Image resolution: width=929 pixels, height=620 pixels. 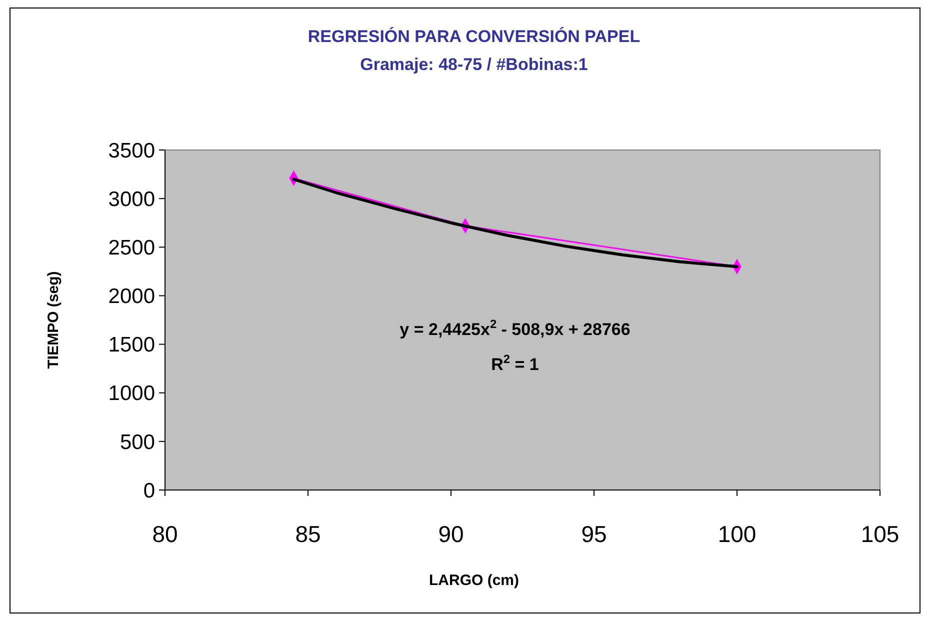 I want to click on chart-title: REGRESIÓN PARA CONVERSIÓN PAPEL, so click(x=474, y=36).